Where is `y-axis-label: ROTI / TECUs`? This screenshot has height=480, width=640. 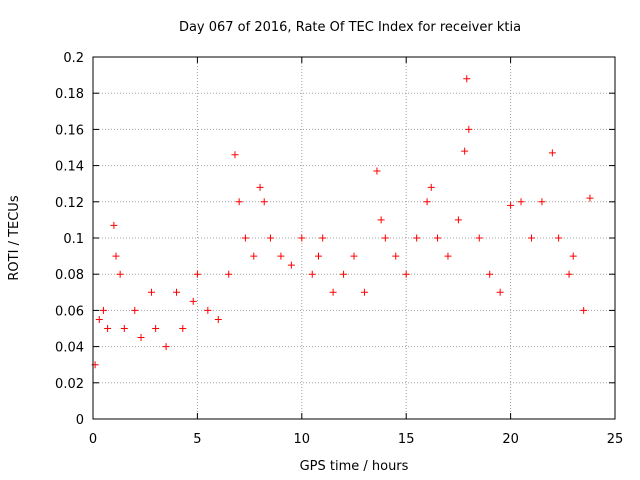 y-axis-label: ROTI / TECUs is located at coordinates (14, 237).